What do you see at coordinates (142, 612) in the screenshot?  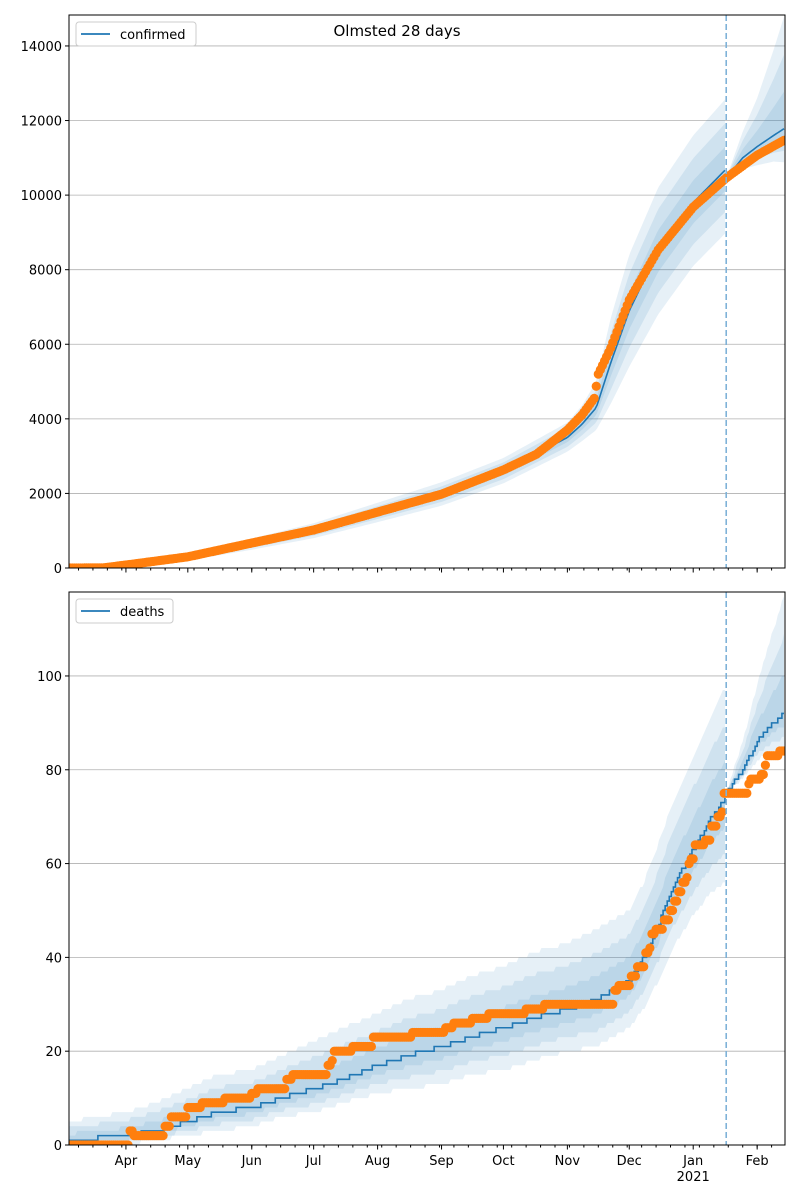 I see `legend-label: deaths` at bounding box center [142, 612].